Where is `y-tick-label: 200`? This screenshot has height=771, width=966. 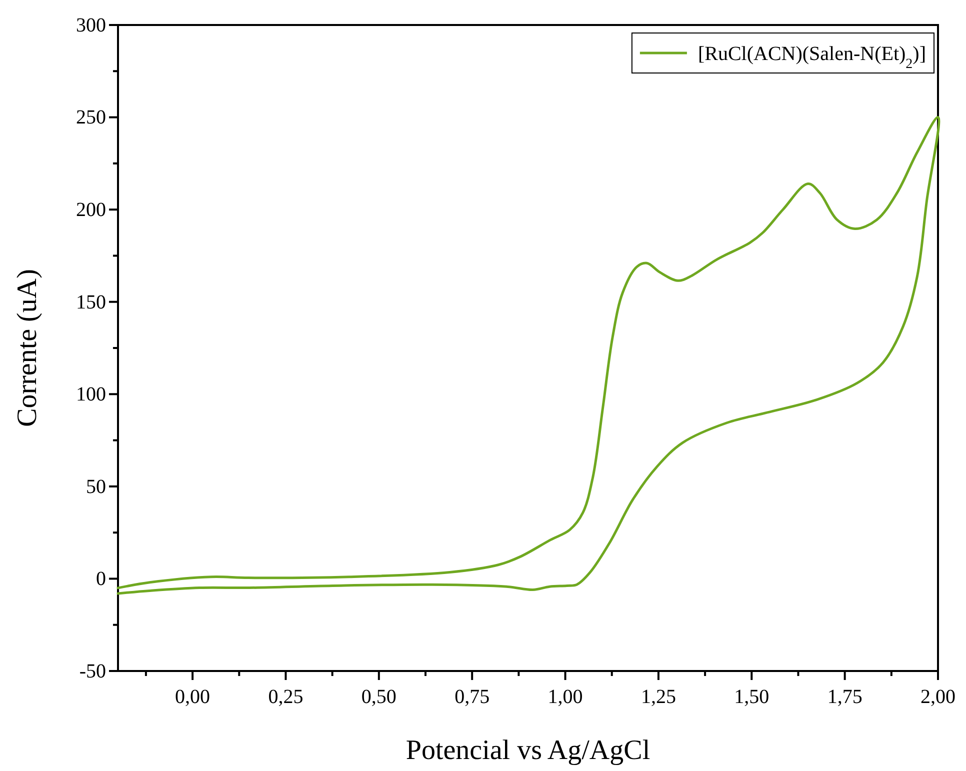
y-tick-label: 200 is located at coordinates (91, 209).